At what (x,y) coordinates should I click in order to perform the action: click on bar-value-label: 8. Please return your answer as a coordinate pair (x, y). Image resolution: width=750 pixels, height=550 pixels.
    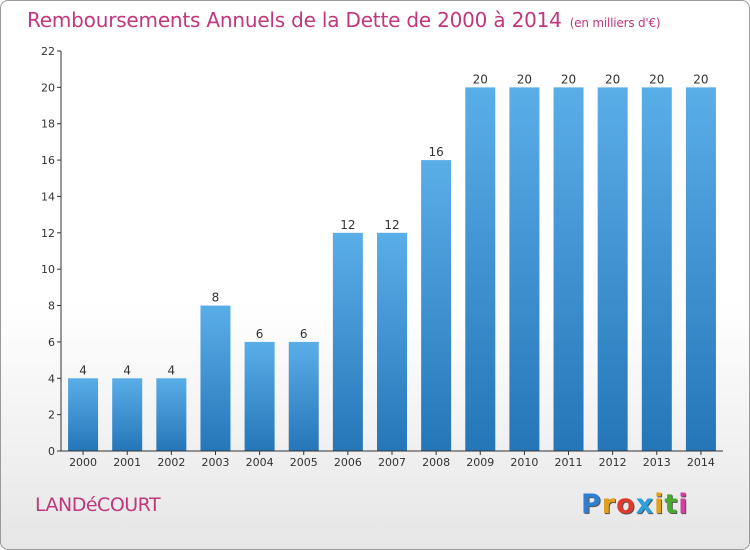
    Looking at the image, I should click on (216, 298).